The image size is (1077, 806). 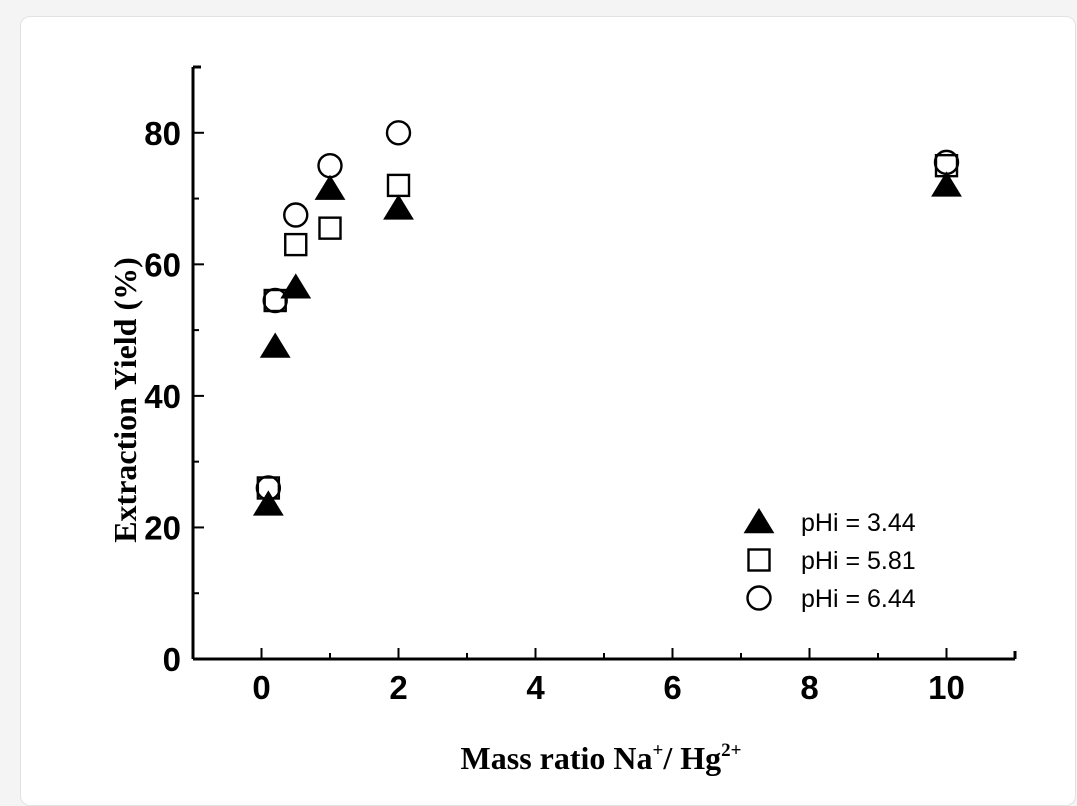 I want to click on x-axis-title-mid: / Hg, so click(x=691, y=758).